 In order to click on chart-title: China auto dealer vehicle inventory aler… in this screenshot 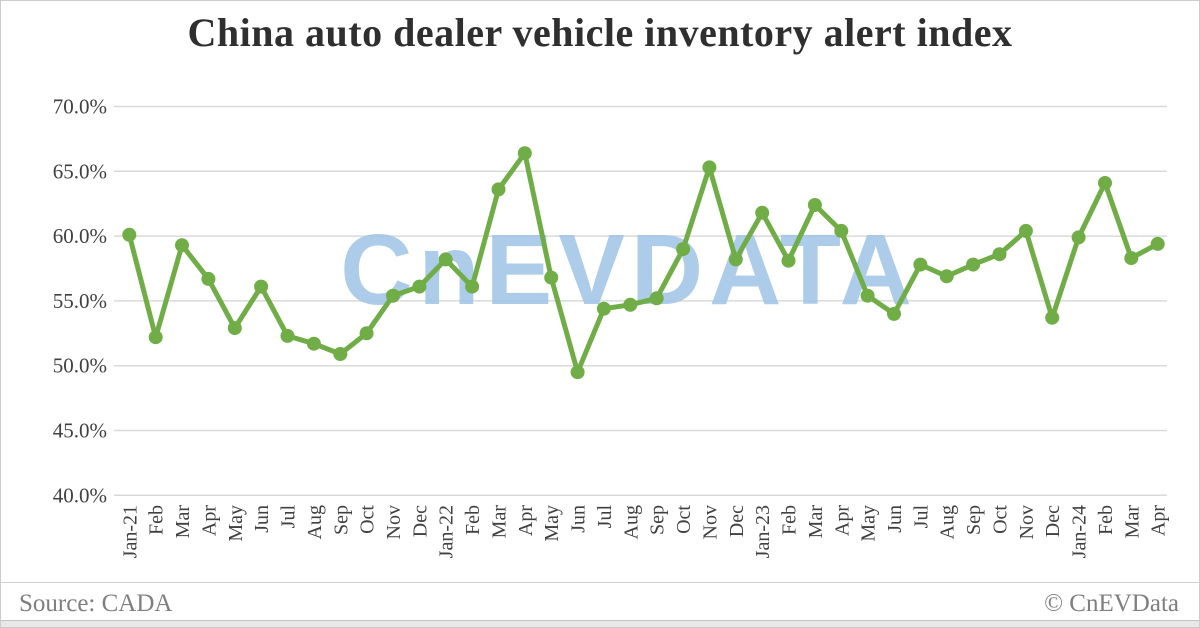, I will do `click(600, 32)`.